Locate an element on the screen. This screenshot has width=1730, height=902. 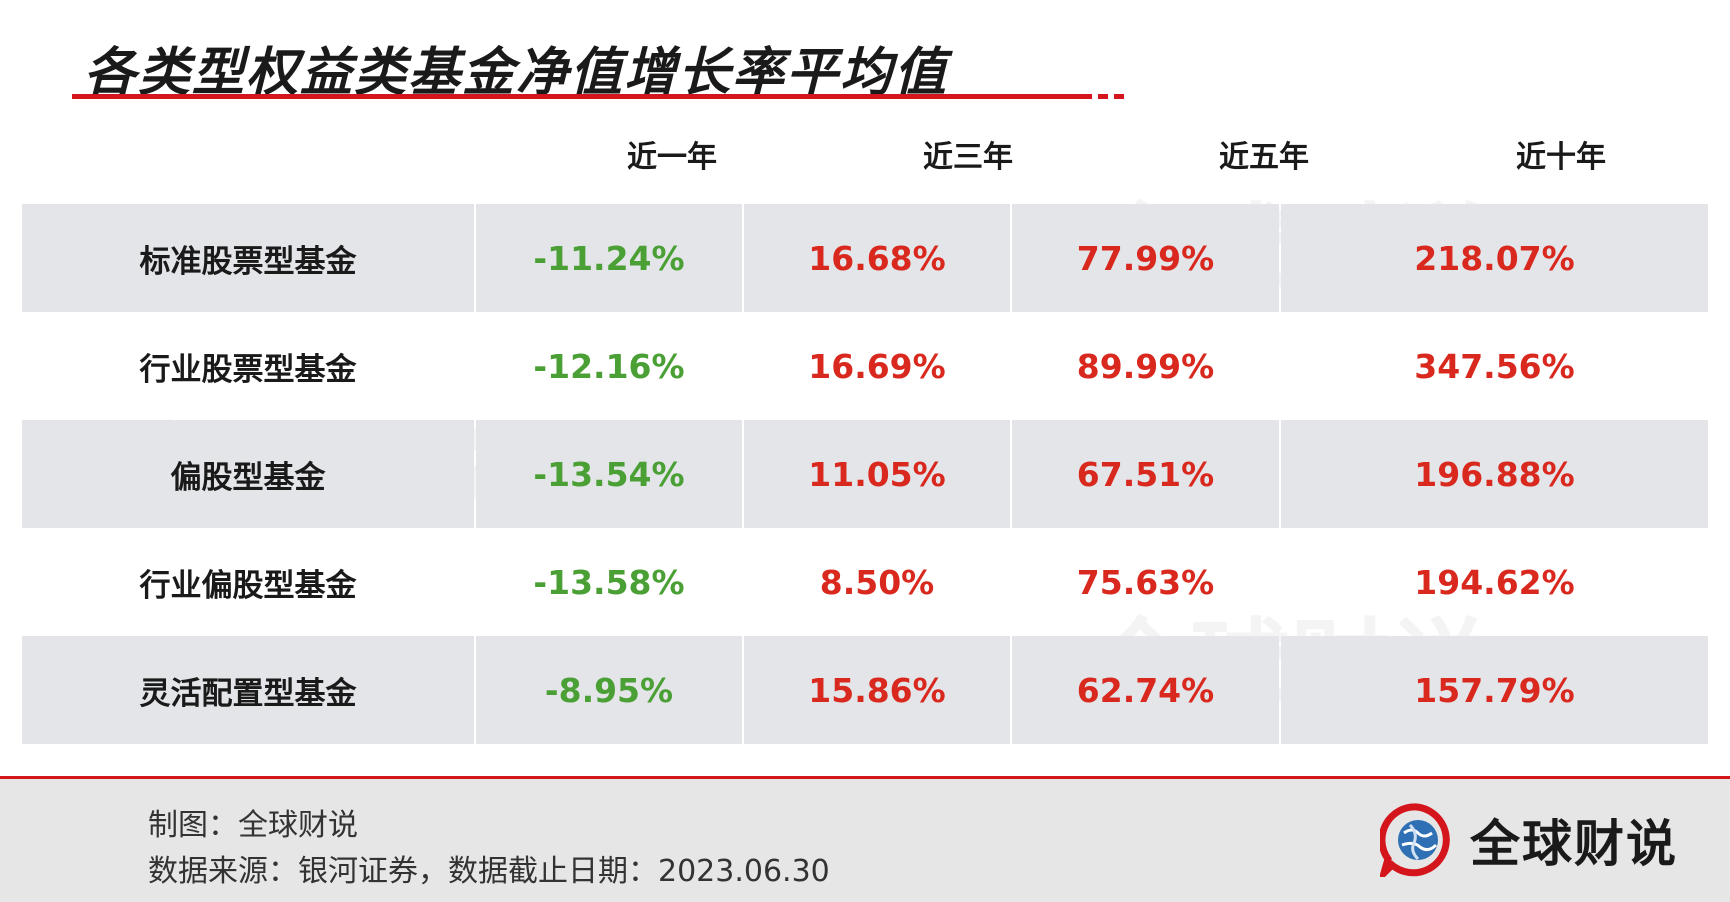
page-title: 各类型权益类基金净值增长率平均值 is located at coordinates (516, 73).